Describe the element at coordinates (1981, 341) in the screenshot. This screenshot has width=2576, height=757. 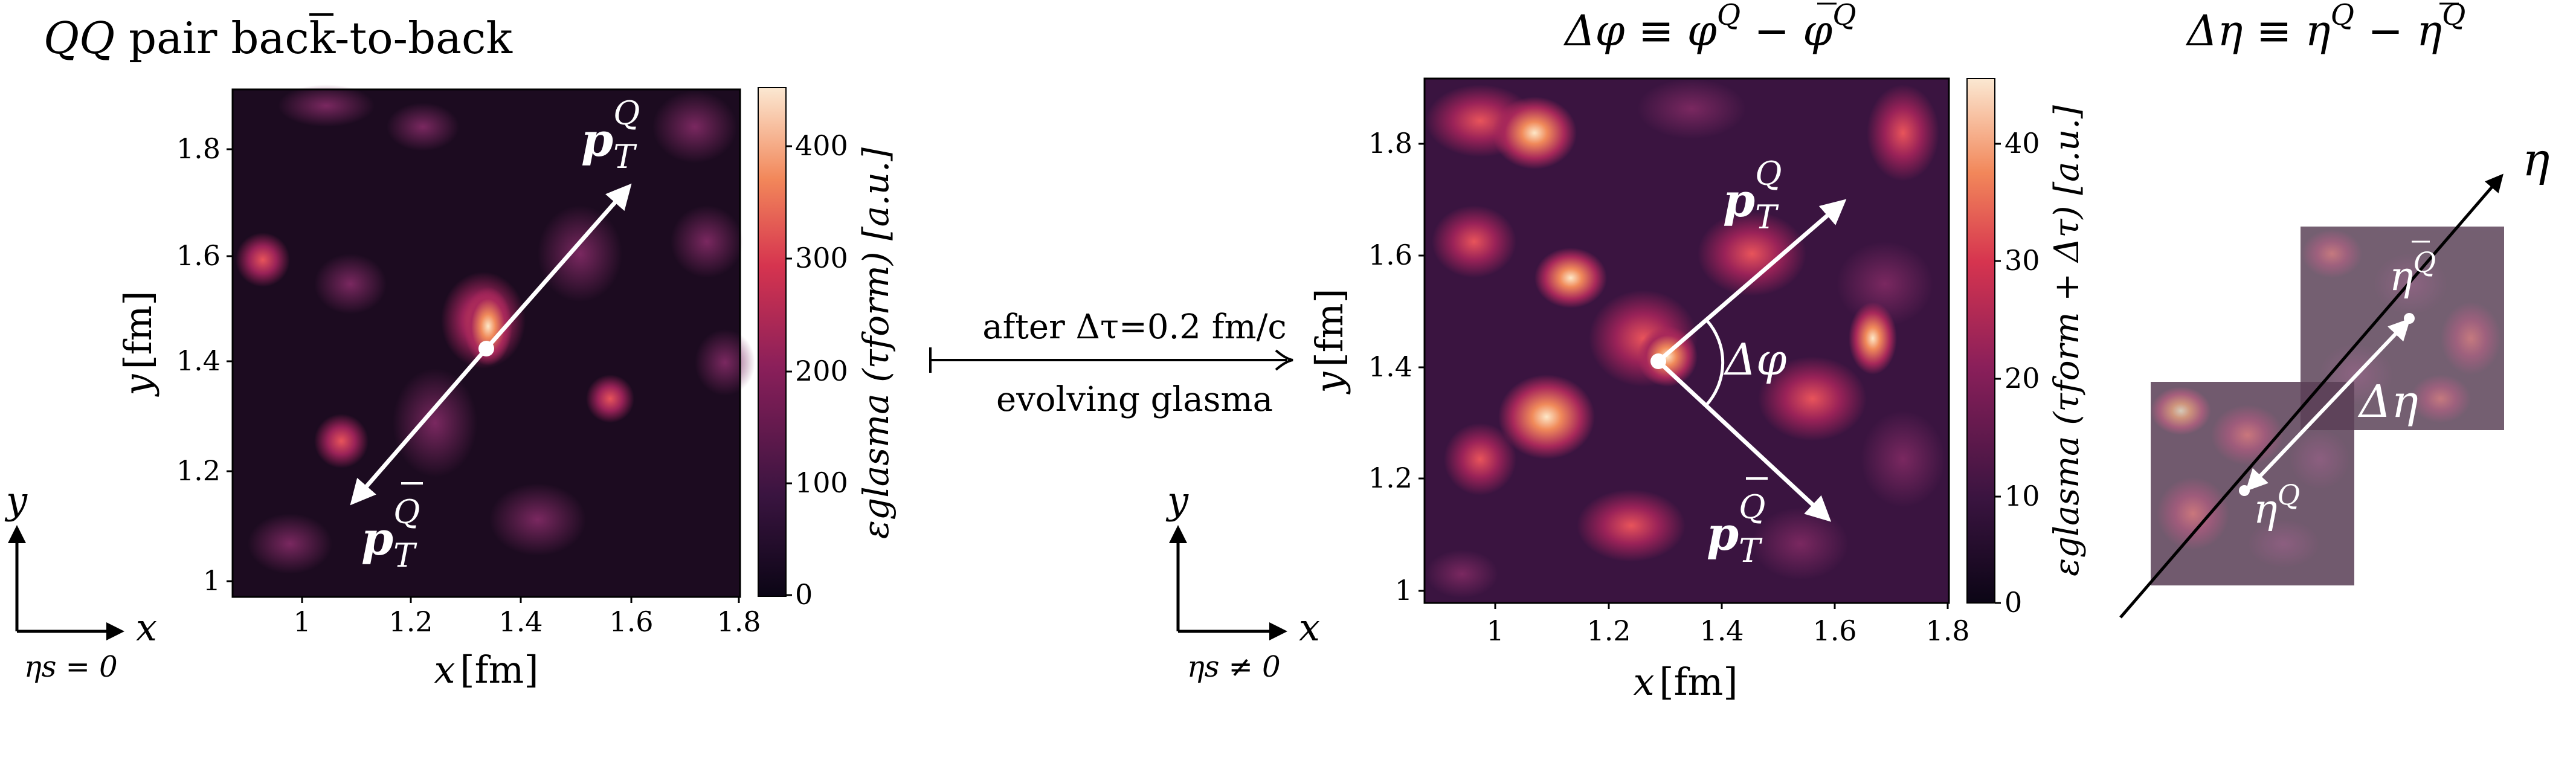
I see `right-colorbar` at that location.